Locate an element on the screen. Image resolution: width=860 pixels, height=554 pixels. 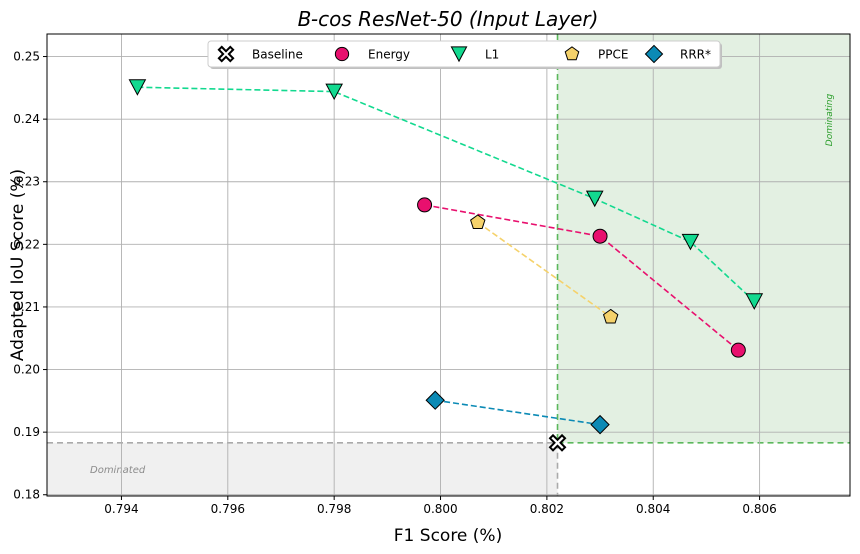
legend-rrr-label: RRR* is located at coordinates (695, 55).